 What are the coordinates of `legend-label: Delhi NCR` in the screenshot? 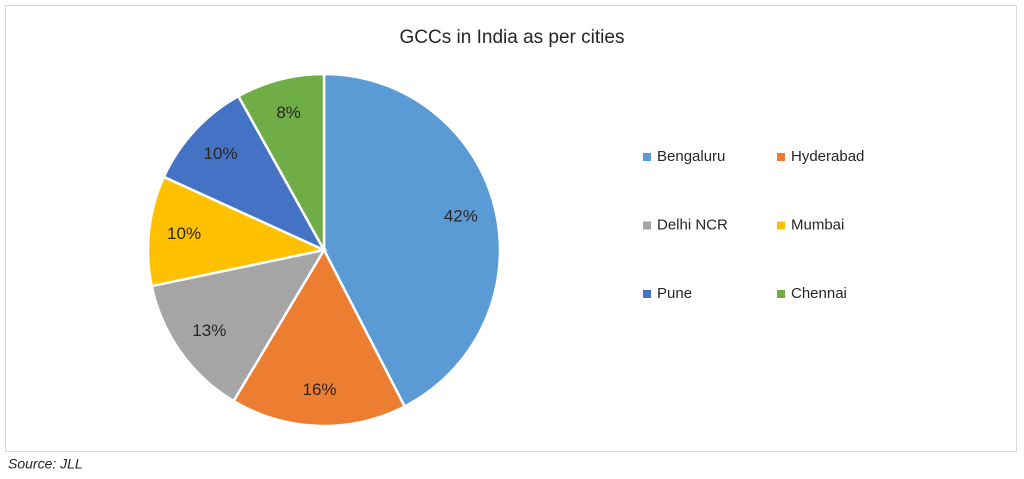 It's located at (692, 224).